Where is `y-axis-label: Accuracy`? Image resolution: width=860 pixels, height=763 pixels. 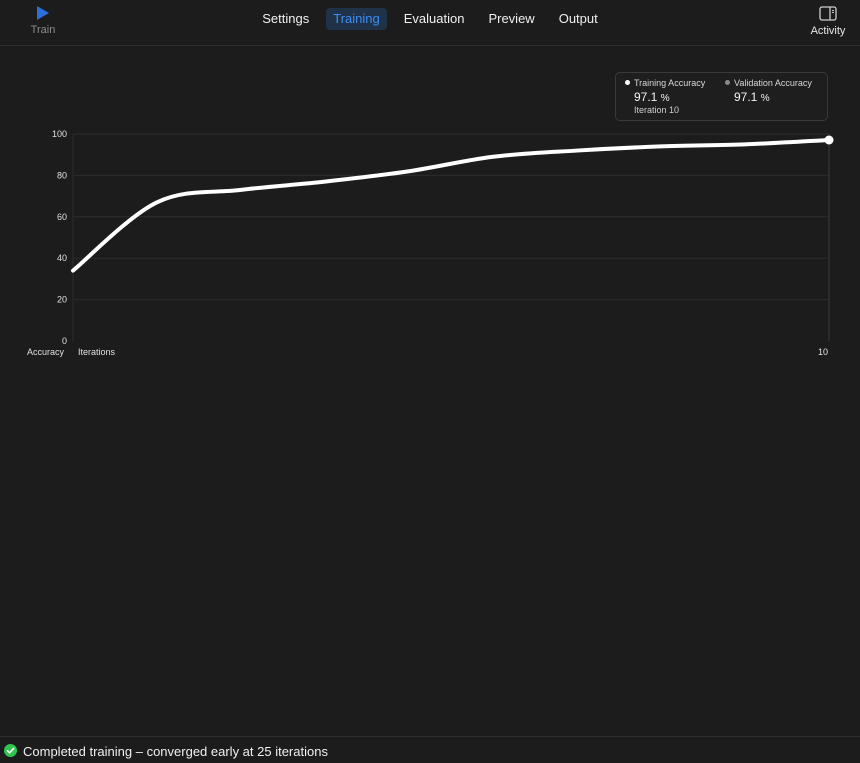
y-axis-label: Accuracy is located at coordinates (46, 352).